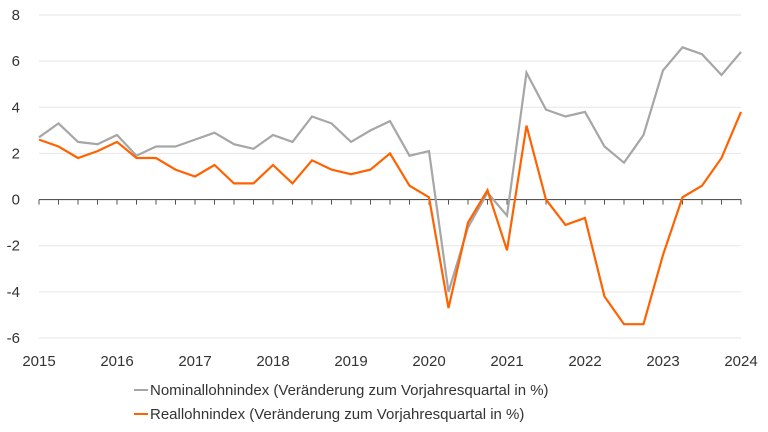  What do you see at coordinates (141, 390) in the screenshot?
I see `legend-swatch-nominal` at bounding box center [141, 390].